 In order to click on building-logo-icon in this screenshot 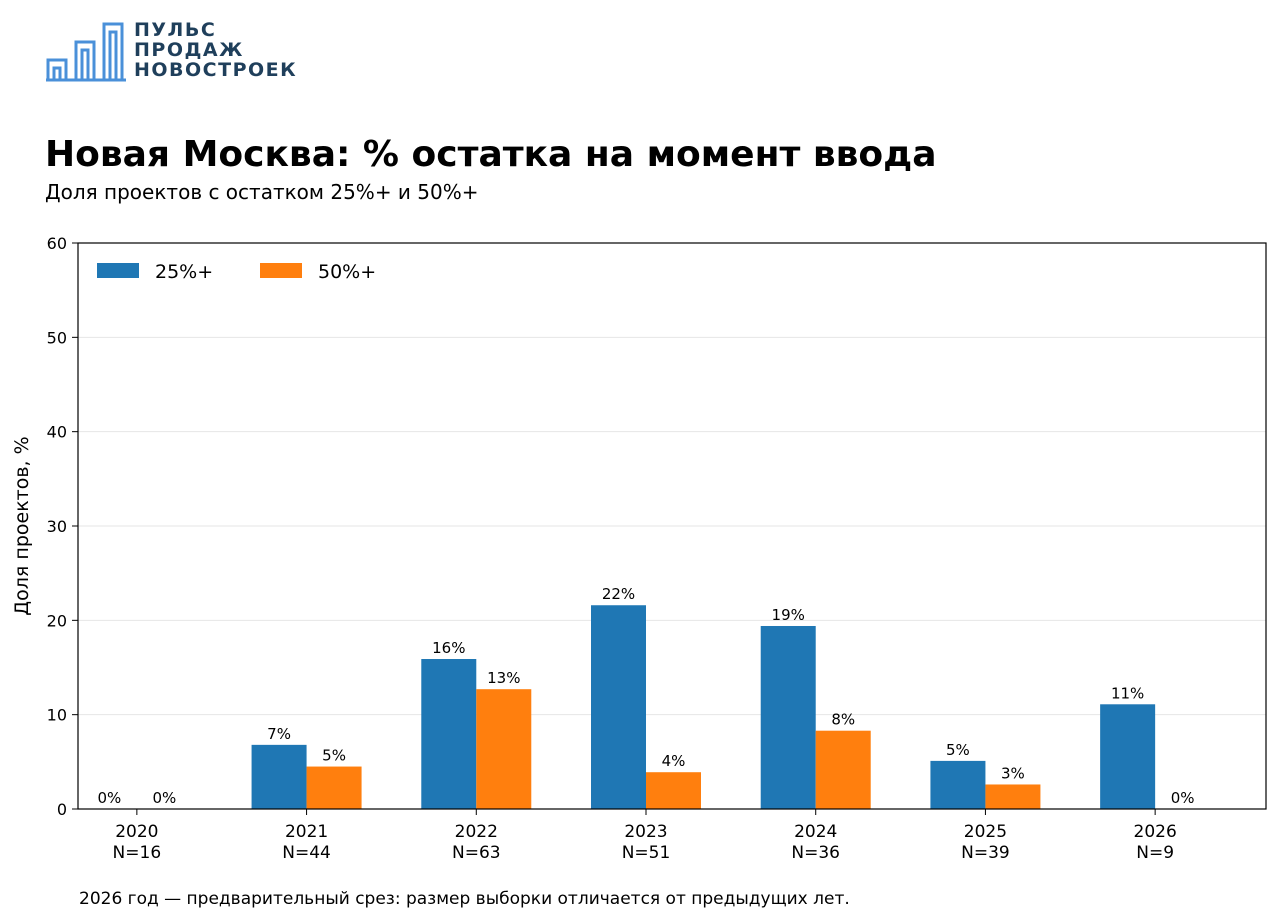, I will do `click(86, 52)`.